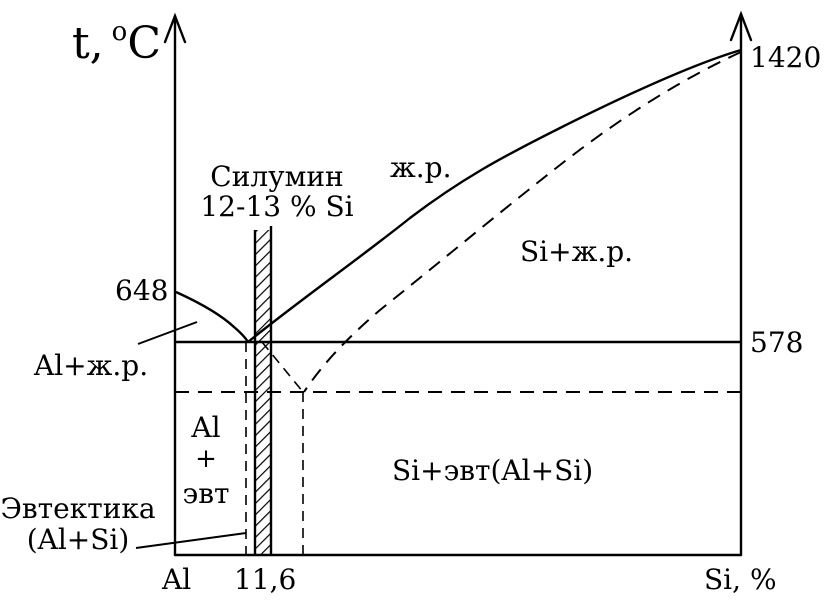 The width and height of the screenshot is (833, 600). Describe the element at coordinates (785, 57) in the screenshot. I see `si-melting-temp: 1420` at that location.